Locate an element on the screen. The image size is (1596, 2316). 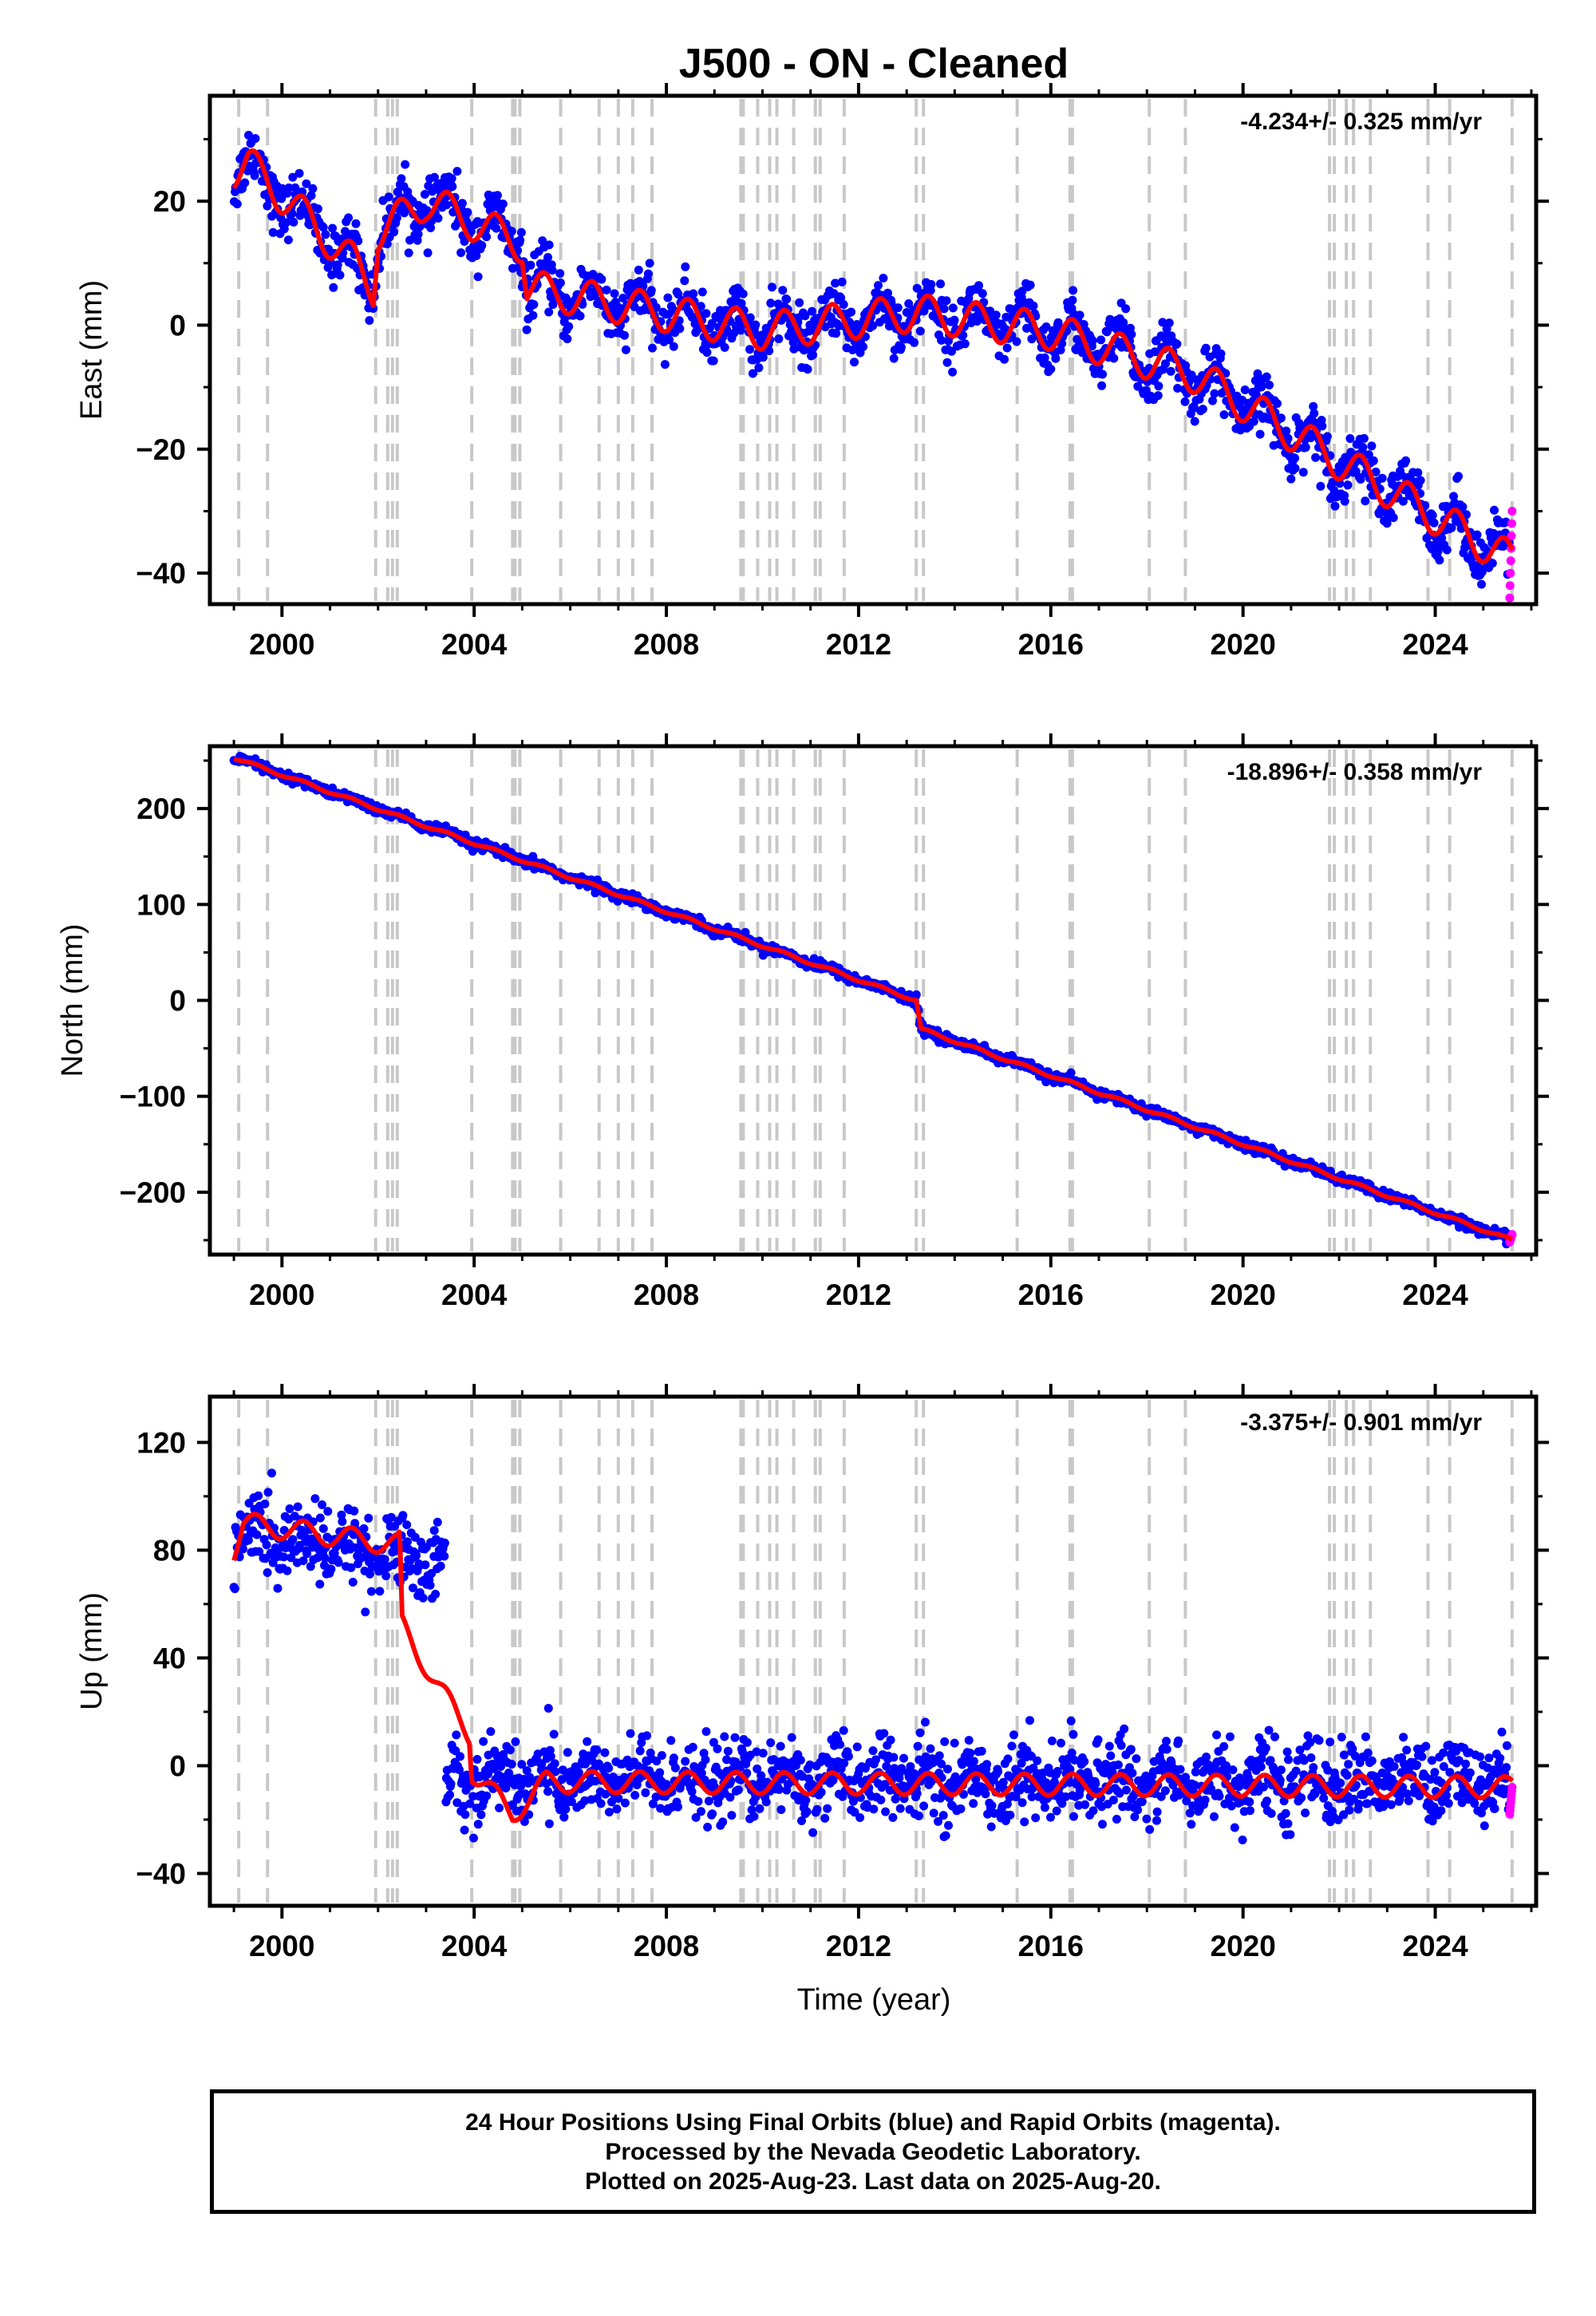
x-tick-label: 2020 is located at coordinates (1243, 644).